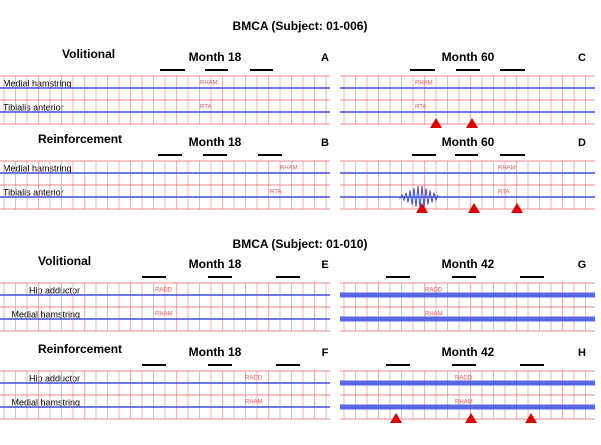  What do you see at coordinates (300, 26) in the screenshot?
I see `section-title: BMCA (Subject: 01-006)` at bounding box center [300, 26].